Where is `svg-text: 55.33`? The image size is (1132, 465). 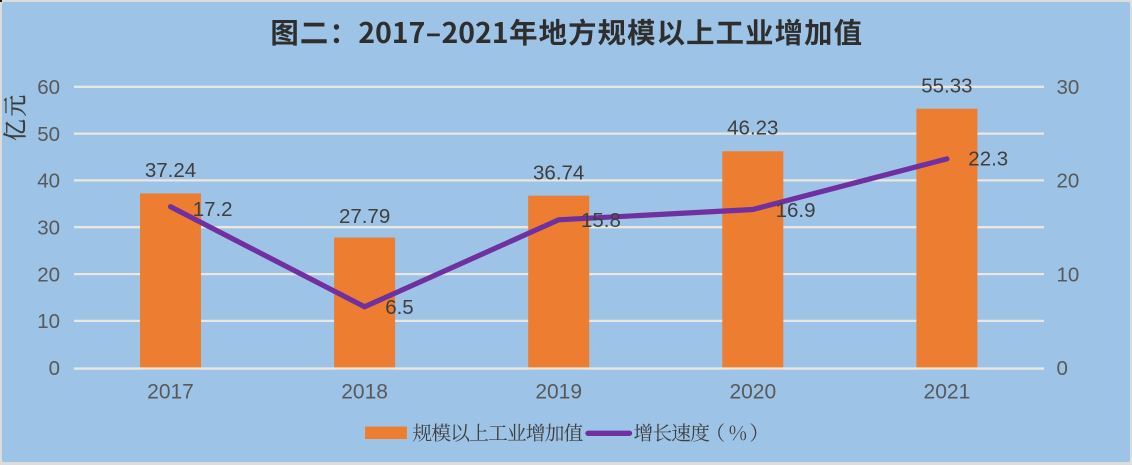
svg-text: 55.33 is located at coordinates (946, 85).